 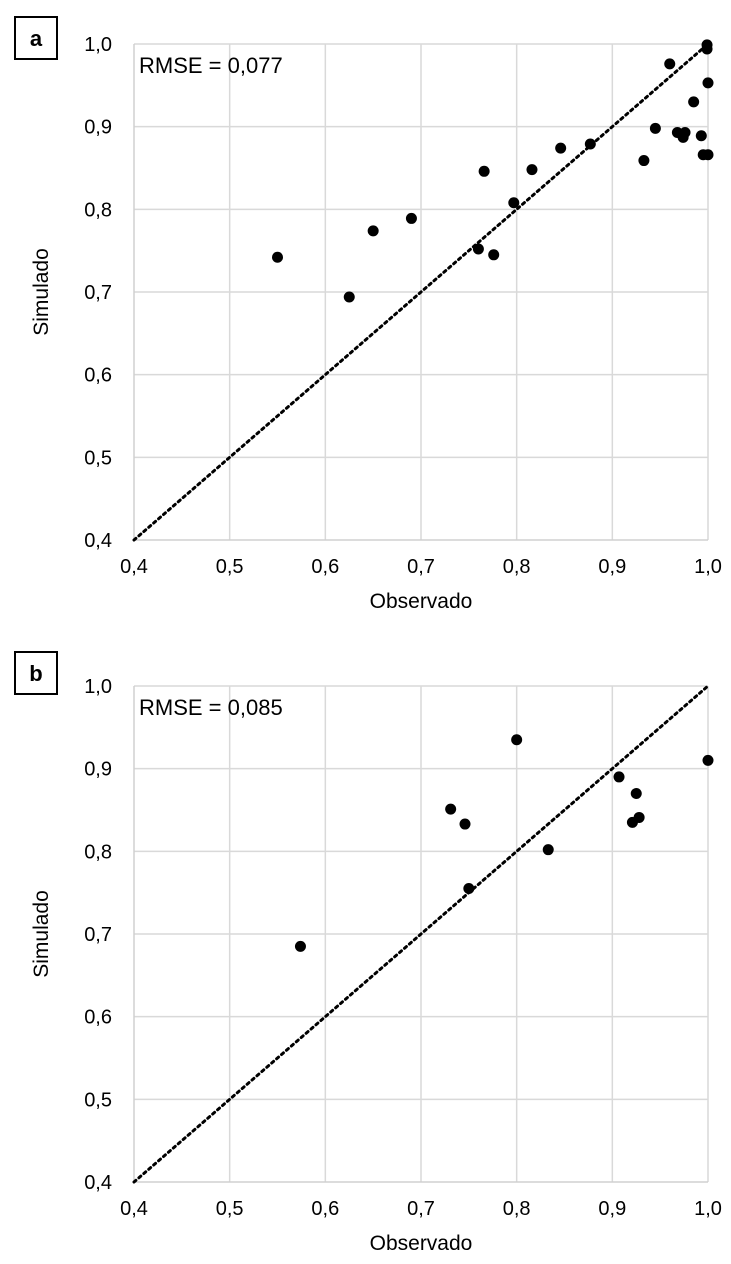 I want to click on chart-b-y-tick-label: 1,0, so click(x=98, y=687).